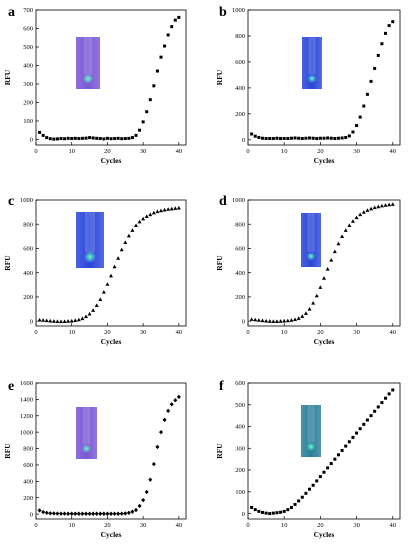 The height and width of the screenshot is (550, 414). What do you see at coordinates (107, 151) in the screenshot?
I see `x-tick-label: 20` at bounding box center [107, 151].